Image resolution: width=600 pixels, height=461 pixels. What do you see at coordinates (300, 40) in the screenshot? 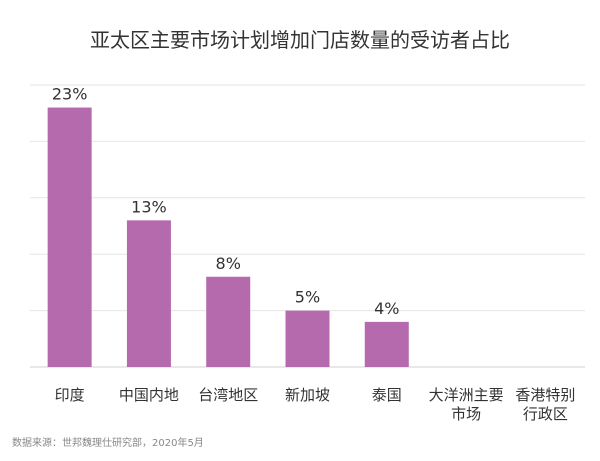
I see `chart-title: 亚太区主要市场计划增加门店数量的受访者占比` at bounding box center [300, 40].